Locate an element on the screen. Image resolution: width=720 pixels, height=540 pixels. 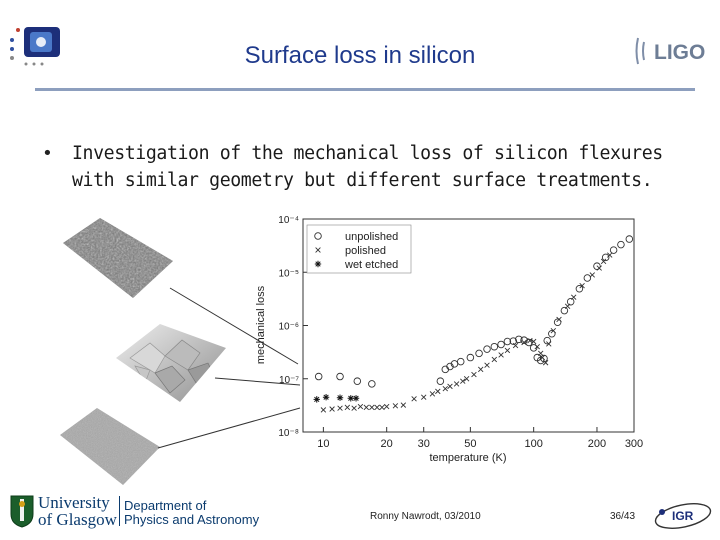
y-tick-label: 10⁻⁸ is located at coordinates (288, 433).